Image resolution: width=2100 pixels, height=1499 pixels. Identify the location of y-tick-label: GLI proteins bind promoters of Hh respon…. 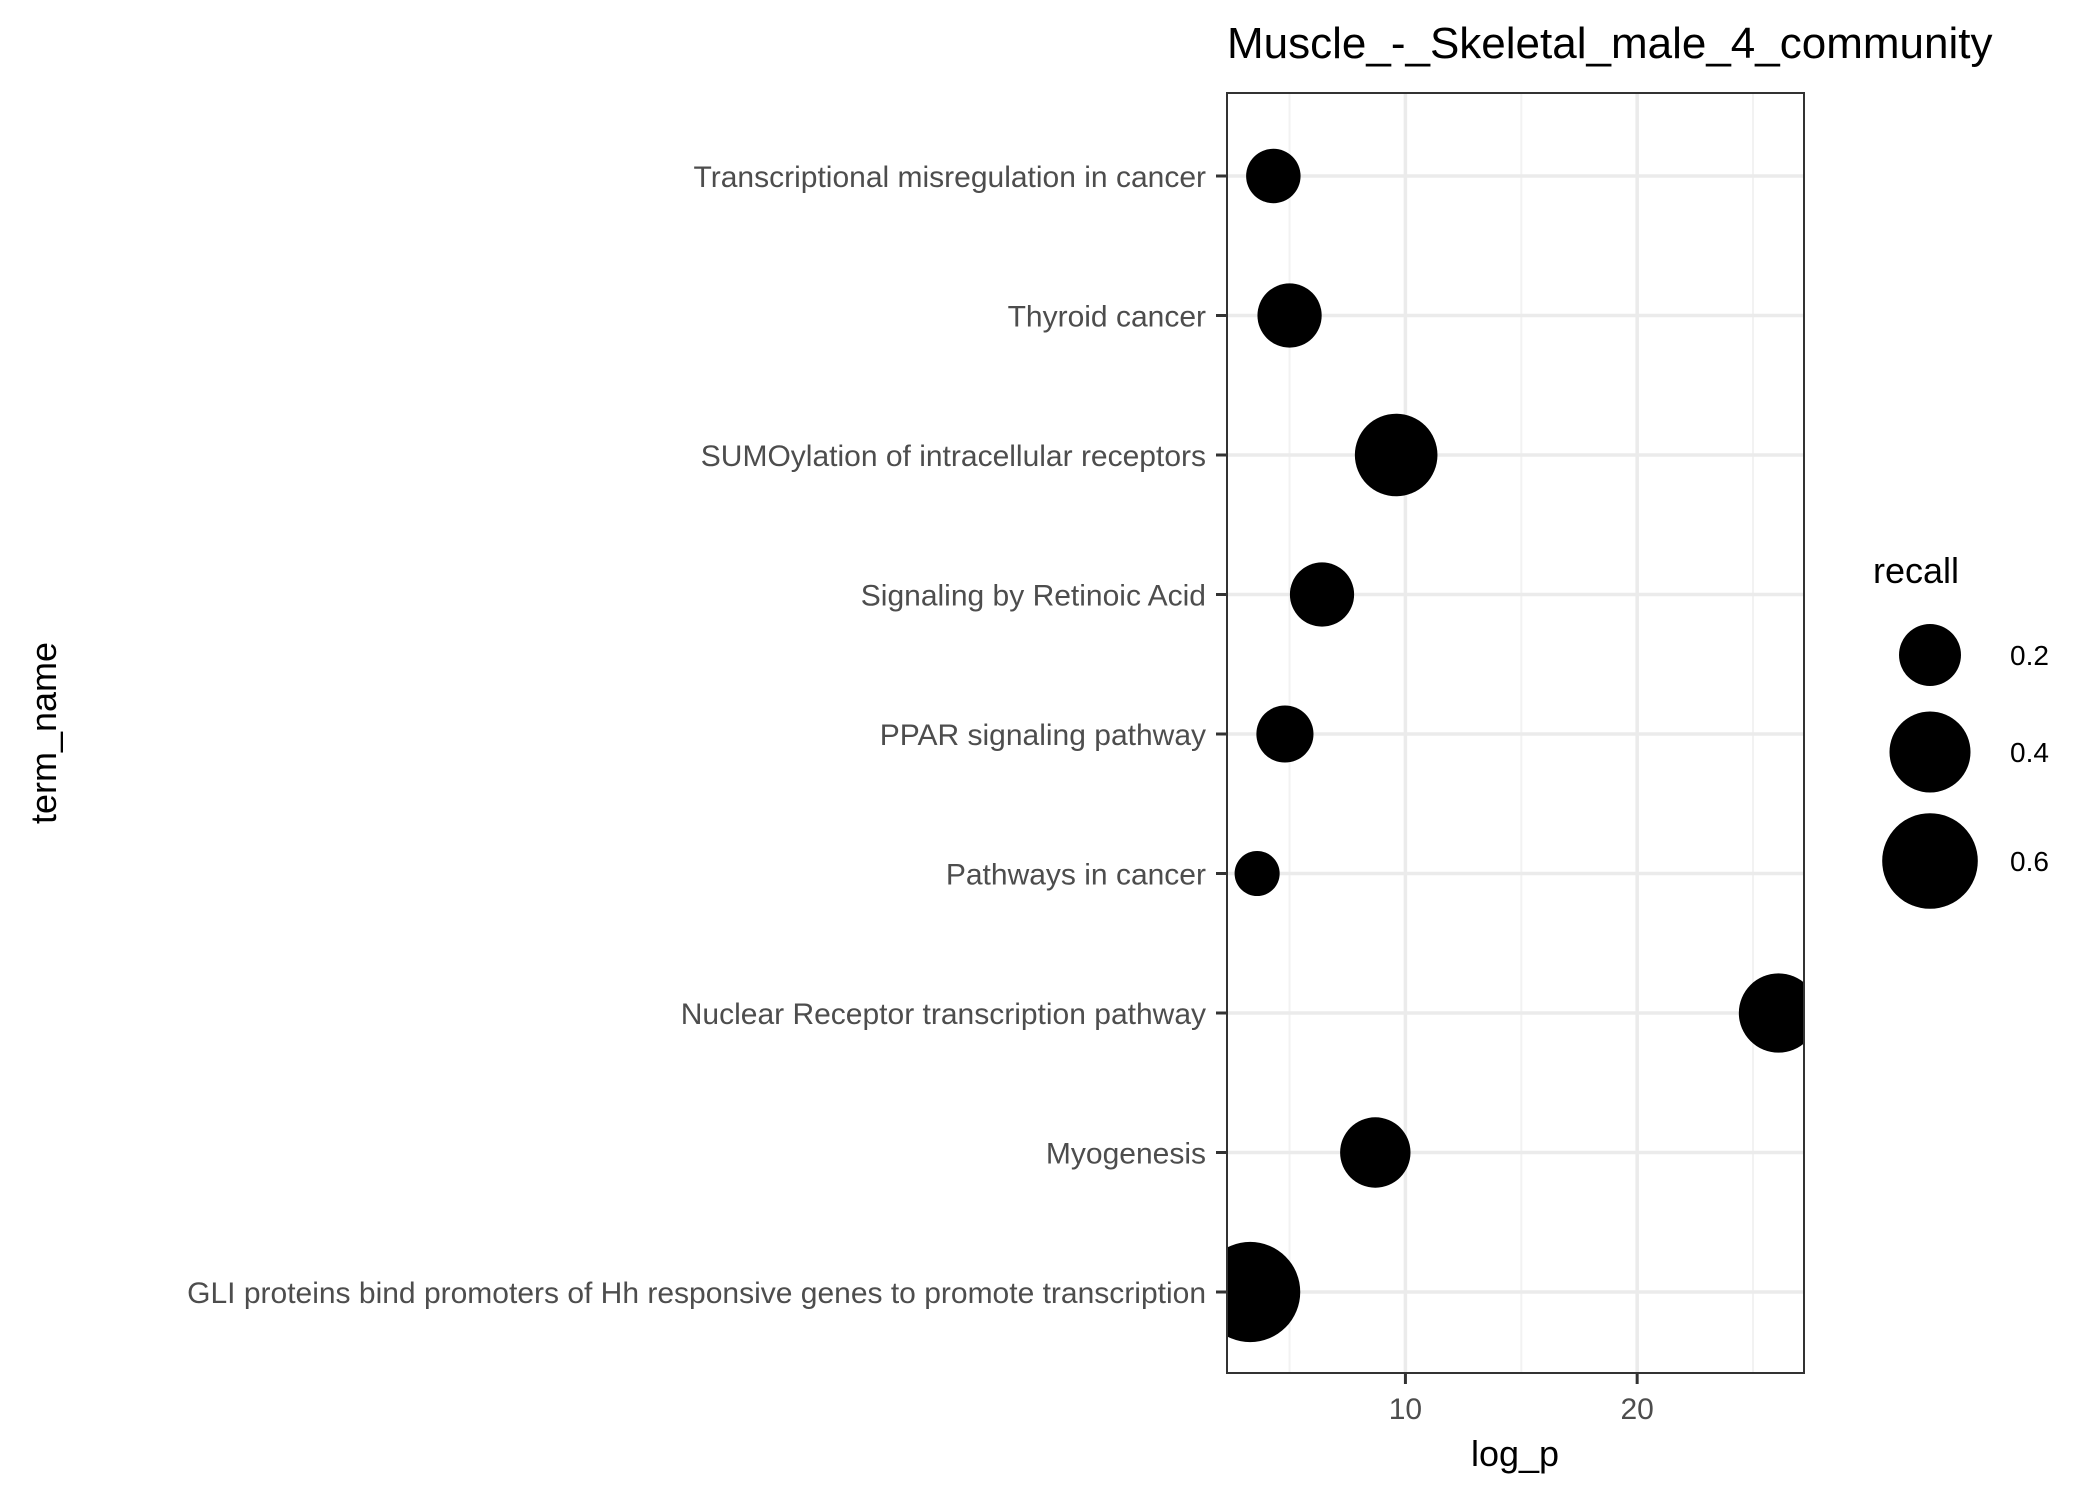
(696, 1293).